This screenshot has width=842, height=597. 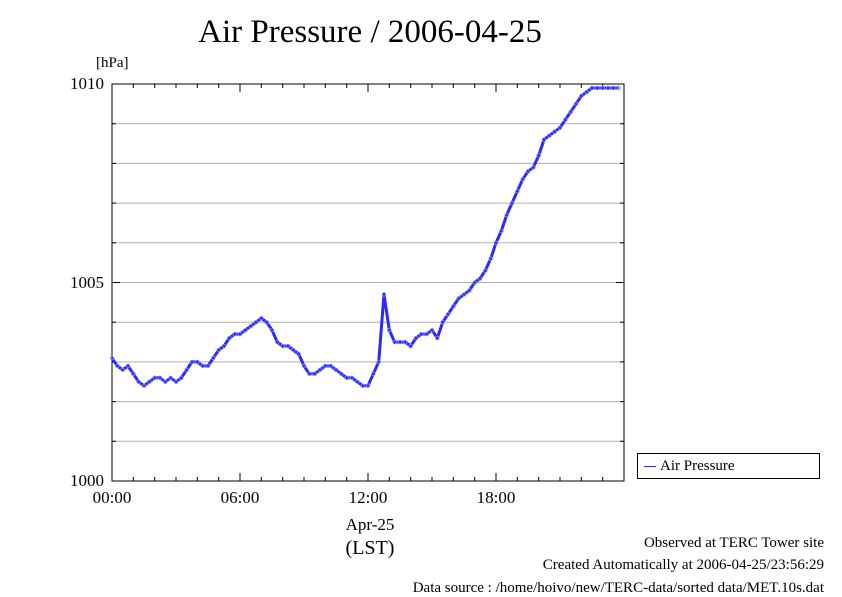 I want to click on x-tick-label: 12:00, so click(x=368, y=497).